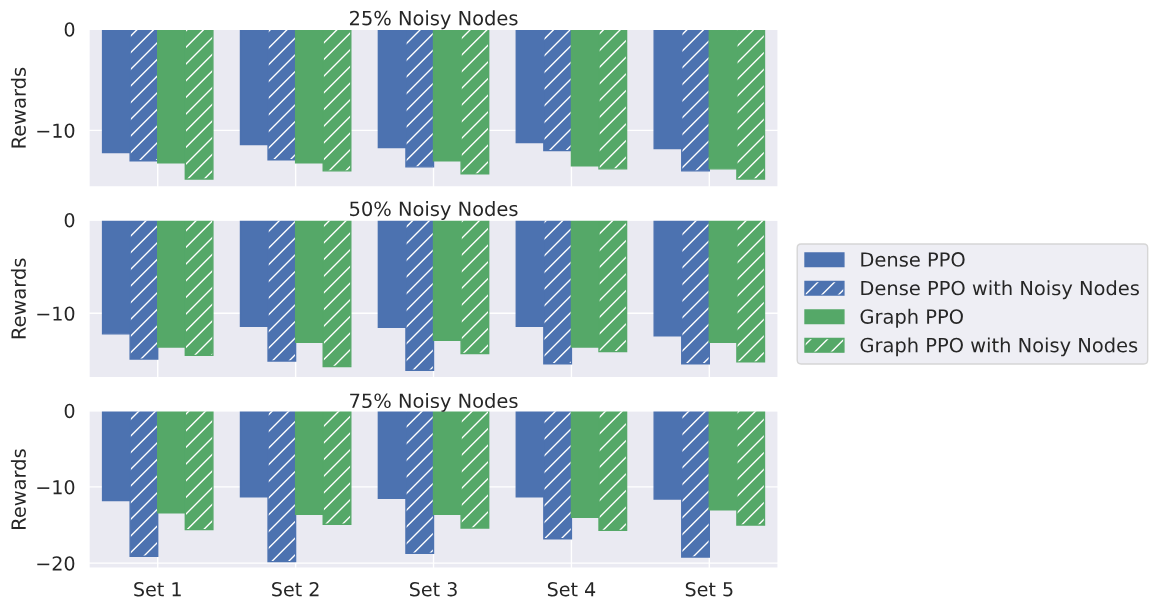  What do you see at coordinates (913, 259) in the screenshot?
I see `legend-label: Dense PPO` at bounding box center [913, 259].